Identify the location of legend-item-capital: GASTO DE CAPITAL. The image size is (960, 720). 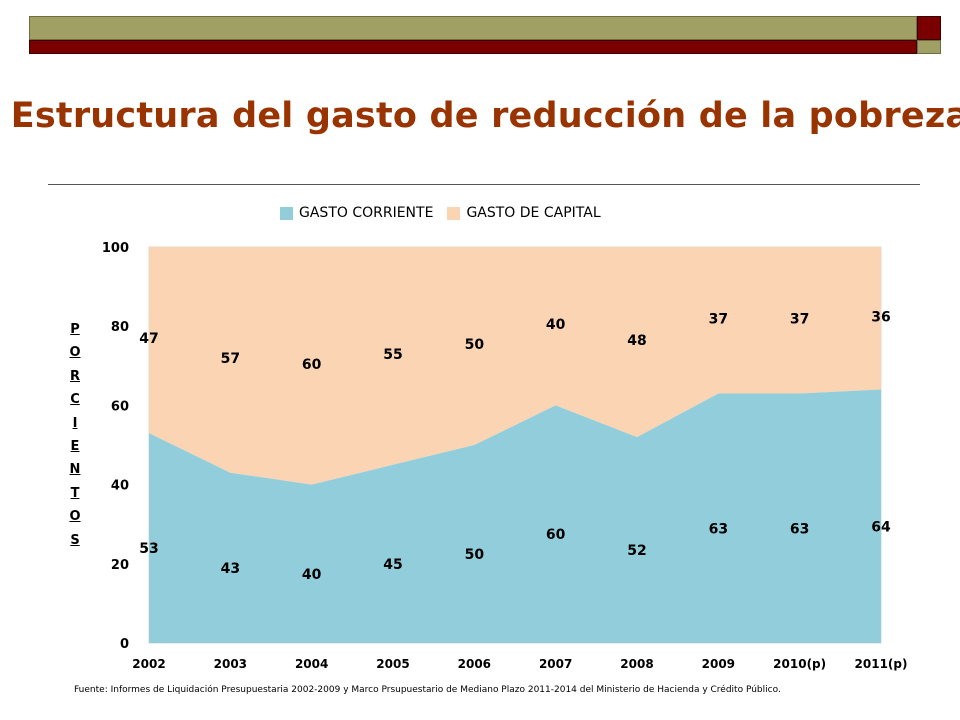
(524, 213).